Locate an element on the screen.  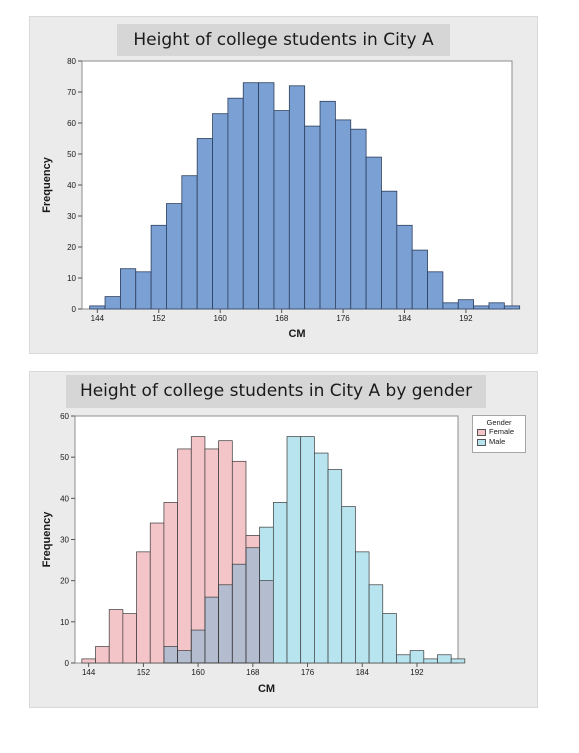
y-tick-label: 80 is located at coordinates (71, 61).